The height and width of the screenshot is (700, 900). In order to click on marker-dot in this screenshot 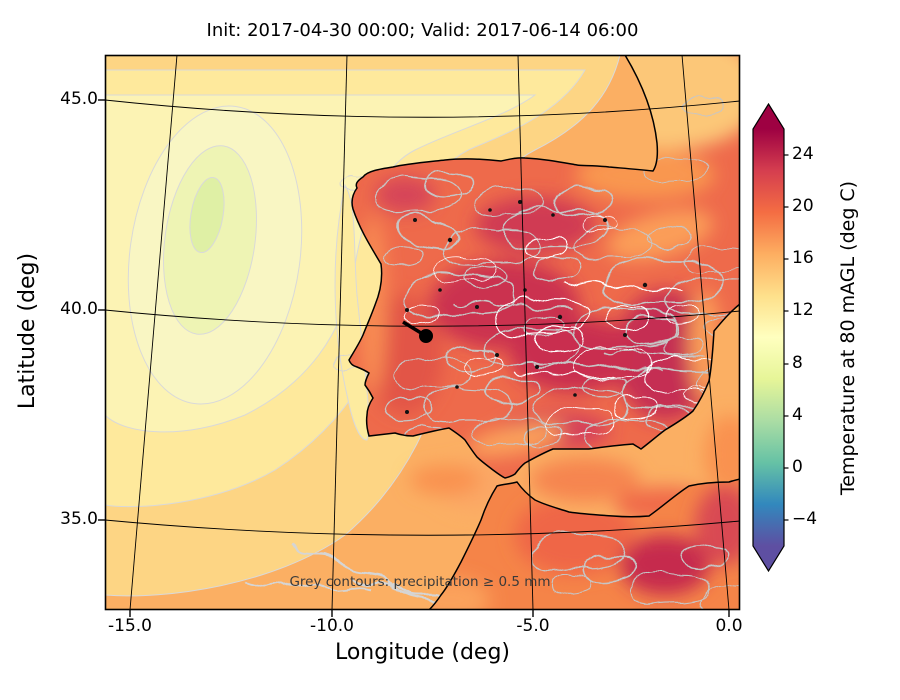, I will do `click(426, 336)`.